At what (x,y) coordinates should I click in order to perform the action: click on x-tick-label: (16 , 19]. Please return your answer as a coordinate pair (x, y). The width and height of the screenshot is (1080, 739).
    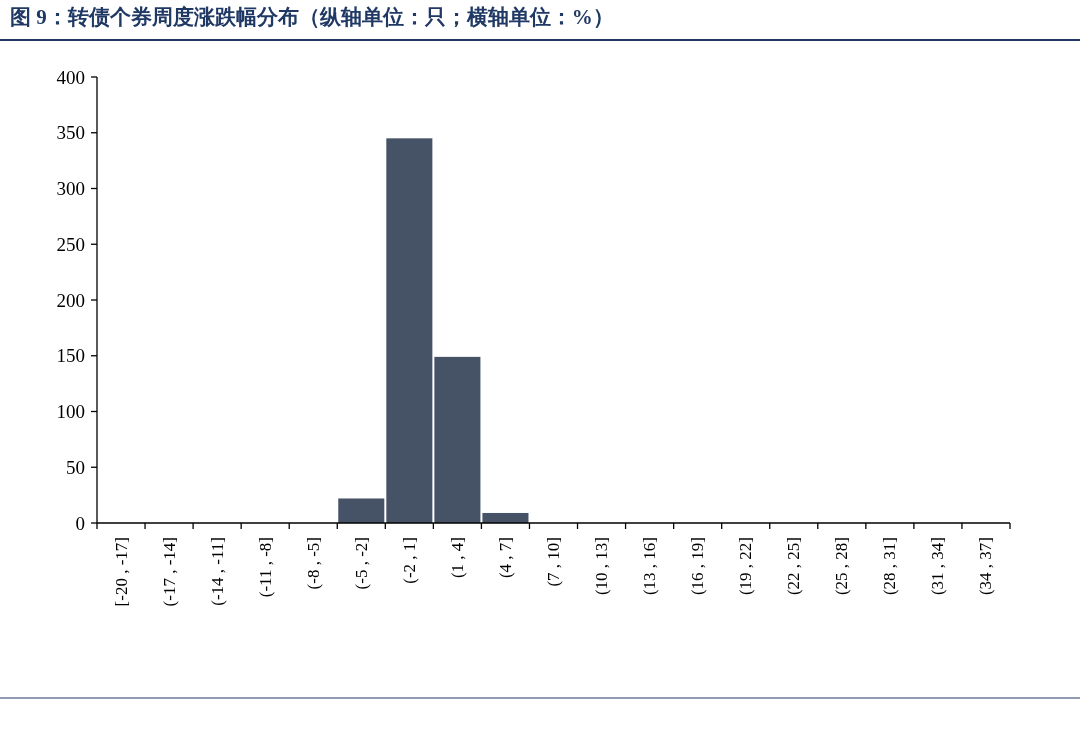
    Looking at the image, I should click on (698, 566).